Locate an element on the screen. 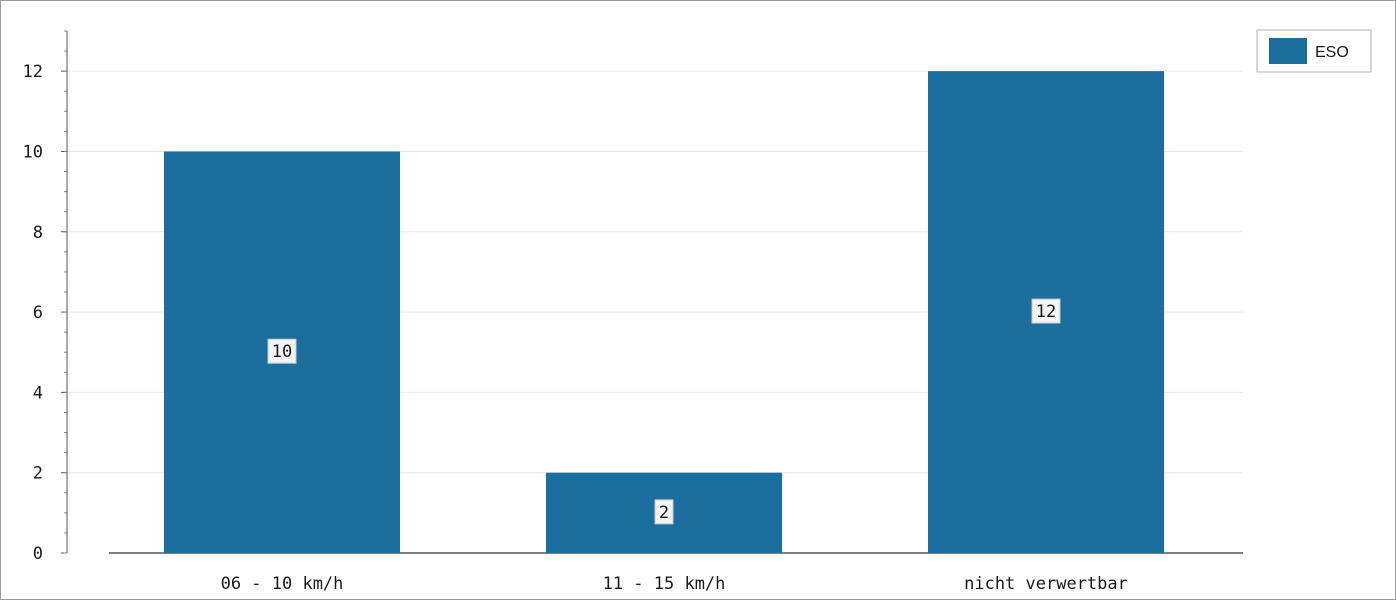 The width and height of the screenshot is (1396, 601). category-labels: 06 - 10 km/h 11 - 15 km/h nicht verwertbar is located at coordinates (674, 584).